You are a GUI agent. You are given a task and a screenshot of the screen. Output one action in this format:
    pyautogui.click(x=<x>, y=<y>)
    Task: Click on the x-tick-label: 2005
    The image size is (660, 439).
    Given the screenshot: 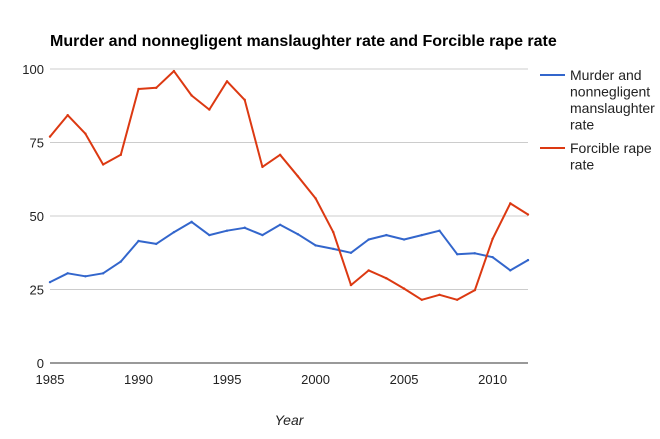 What is the action you would take?
    pyautogui.click(x=404, y=379)
    